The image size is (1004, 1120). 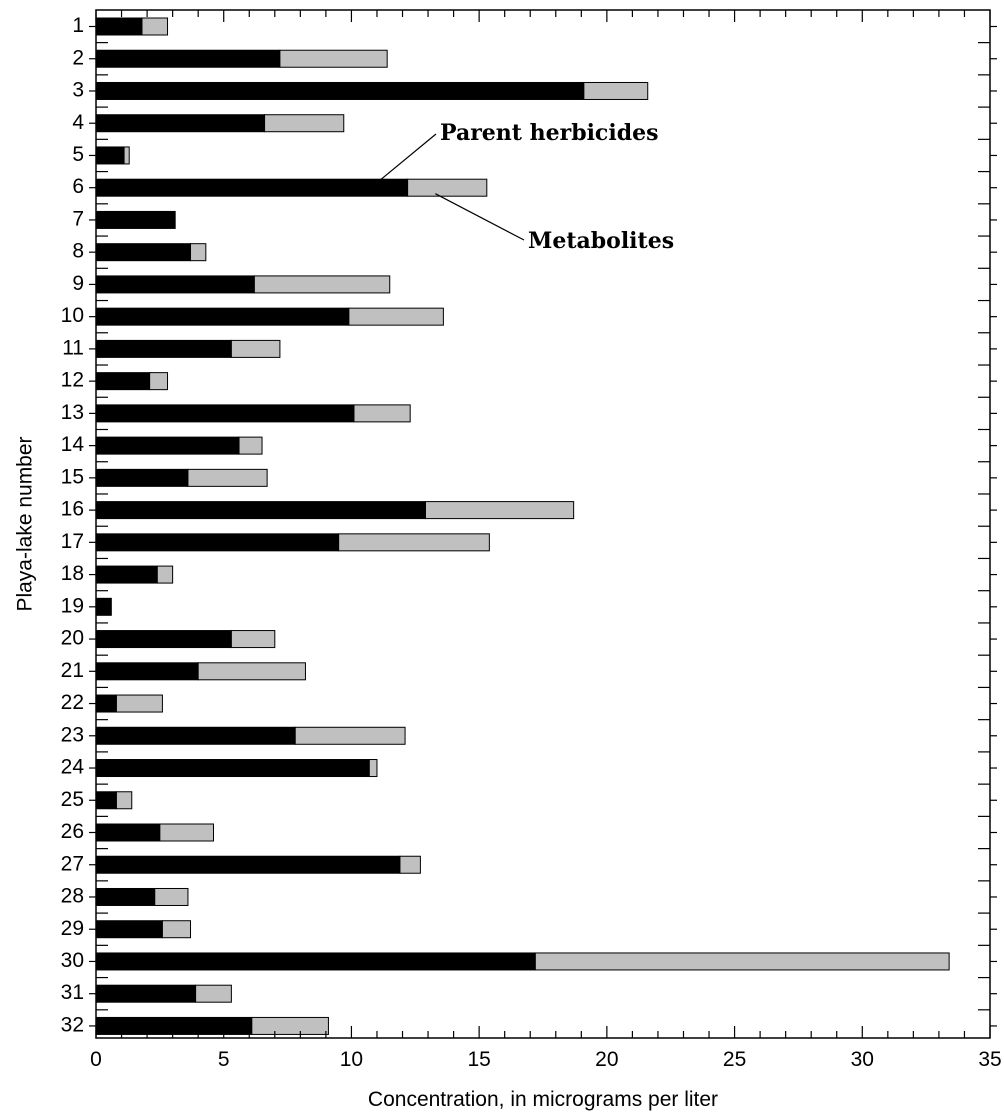 What do you see at coordinates (78, 57) in the screenshot?
I see `y-tick-label: 2` at bounding box center [78, 57].